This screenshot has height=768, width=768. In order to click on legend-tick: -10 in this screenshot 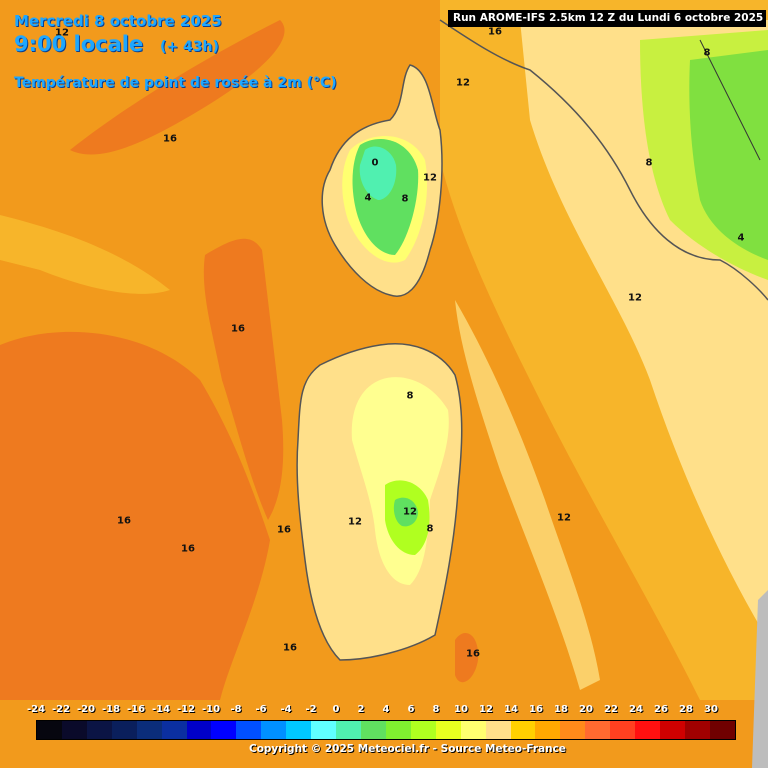, I will do `click(211, 709)`.